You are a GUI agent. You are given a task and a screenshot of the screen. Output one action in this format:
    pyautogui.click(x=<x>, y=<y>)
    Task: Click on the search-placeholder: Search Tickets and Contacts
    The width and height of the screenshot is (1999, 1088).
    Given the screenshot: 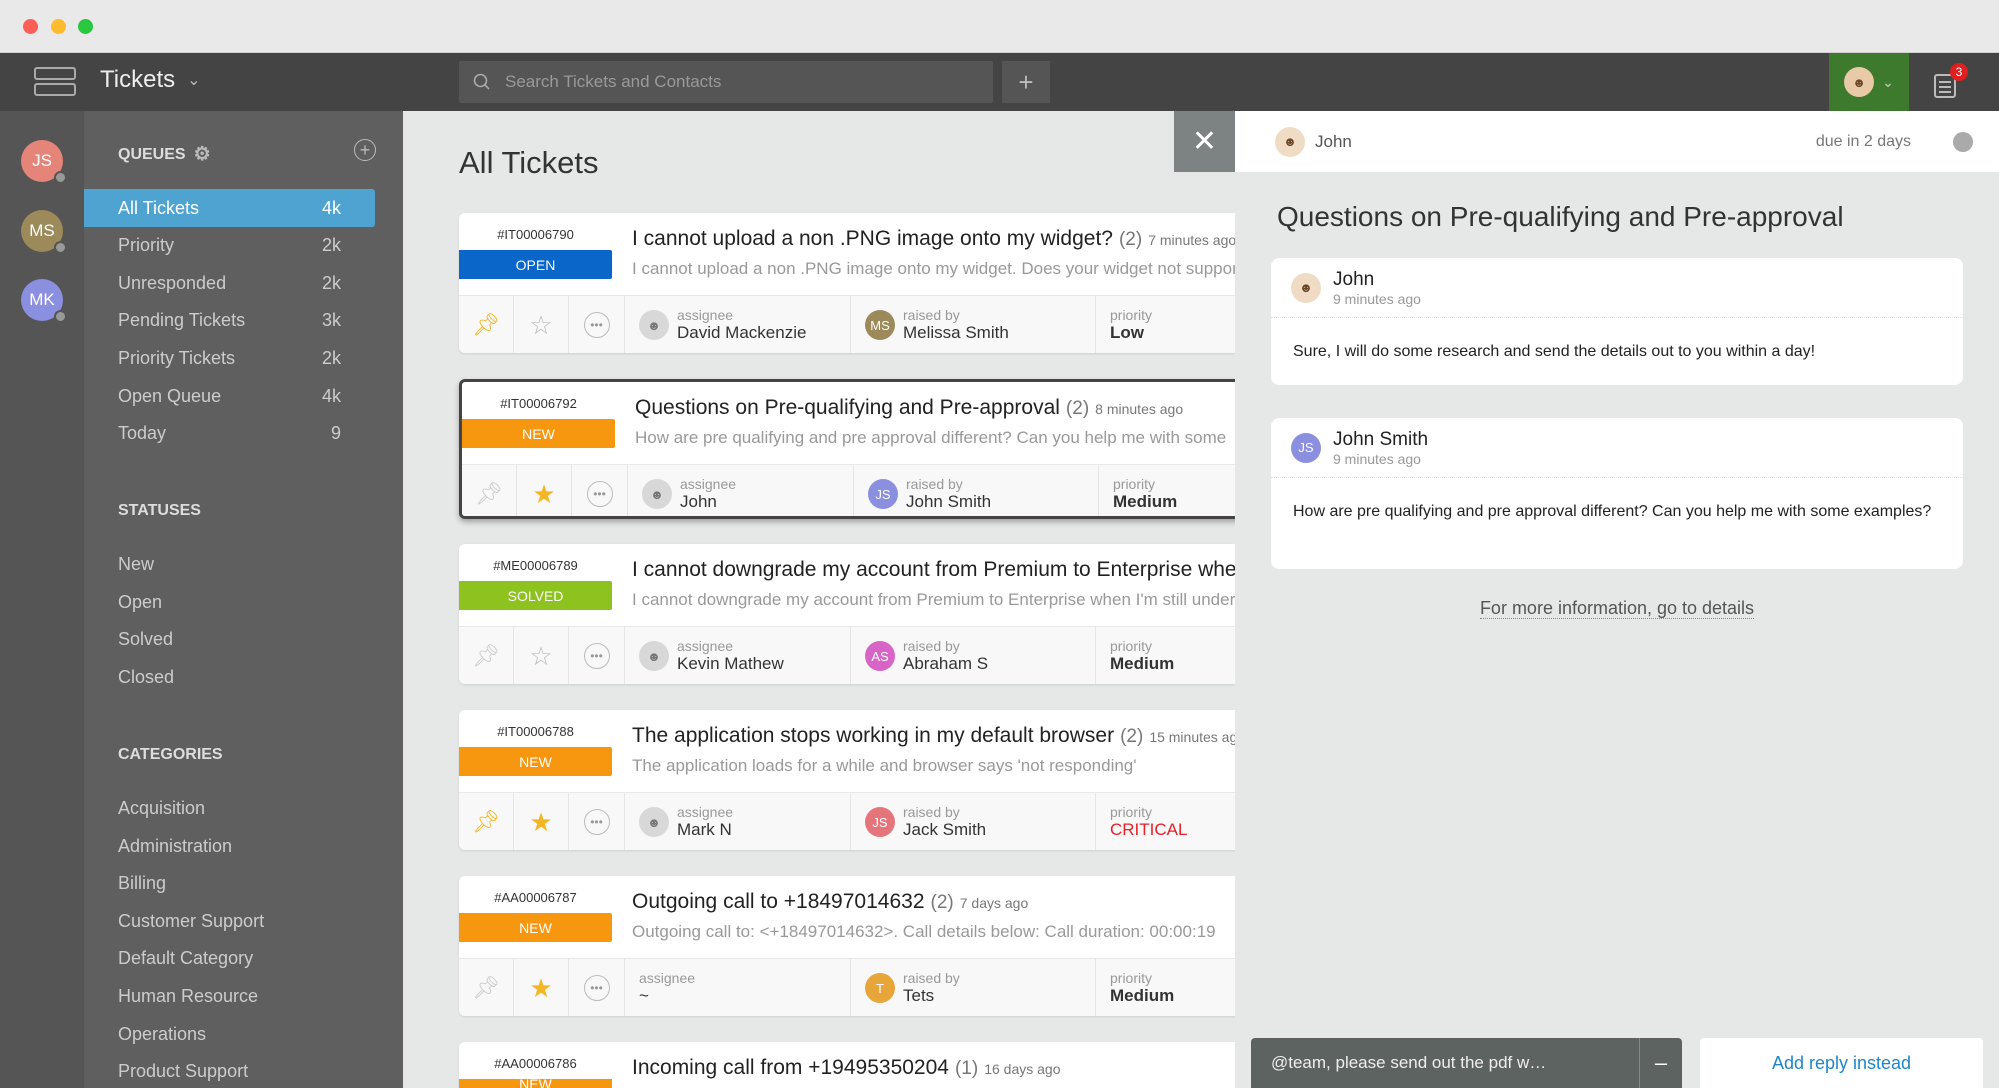 What is the action you would take?
    pyautogui.click(x=613, y=81)
    